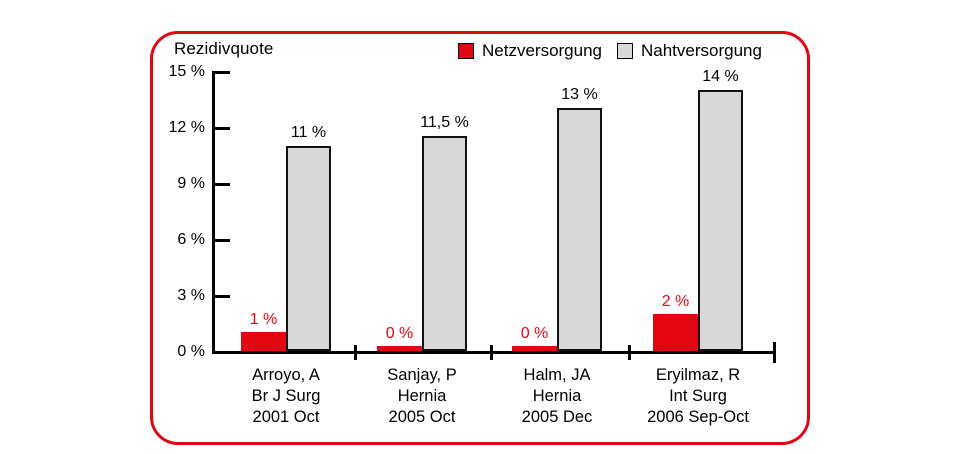 This screenshot has height=454, width=960. I want to click on bar-value-label-netzversorgung: 1 %, so click(263, 319).